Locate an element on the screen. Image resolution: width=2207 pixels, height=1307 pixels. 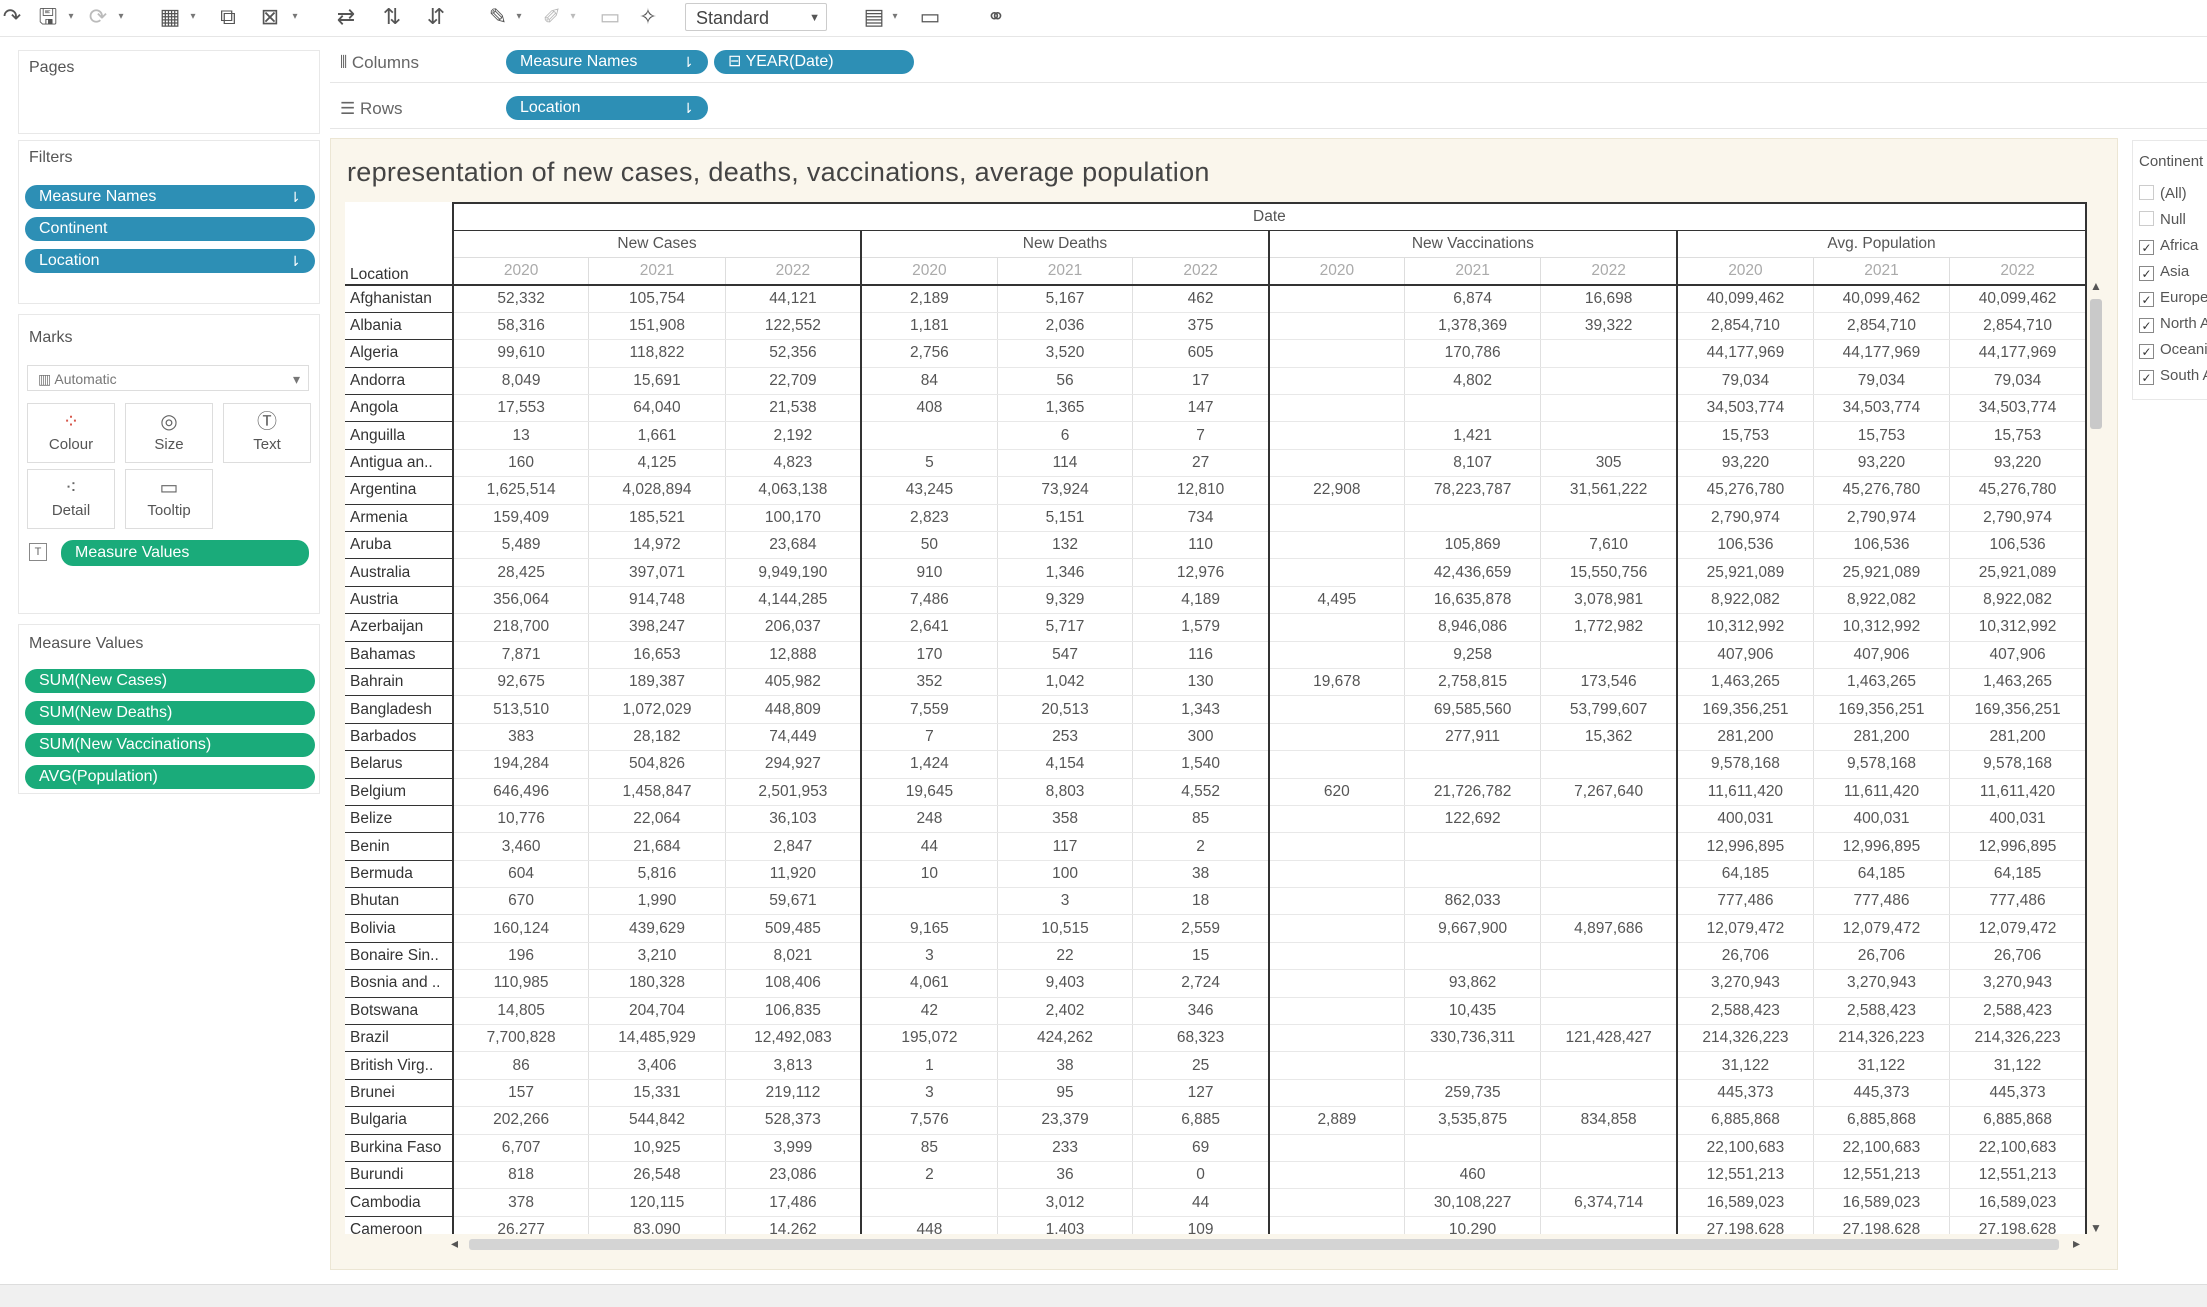
table-cell: 214,326,223 is located at coordinates (1881, 1038).